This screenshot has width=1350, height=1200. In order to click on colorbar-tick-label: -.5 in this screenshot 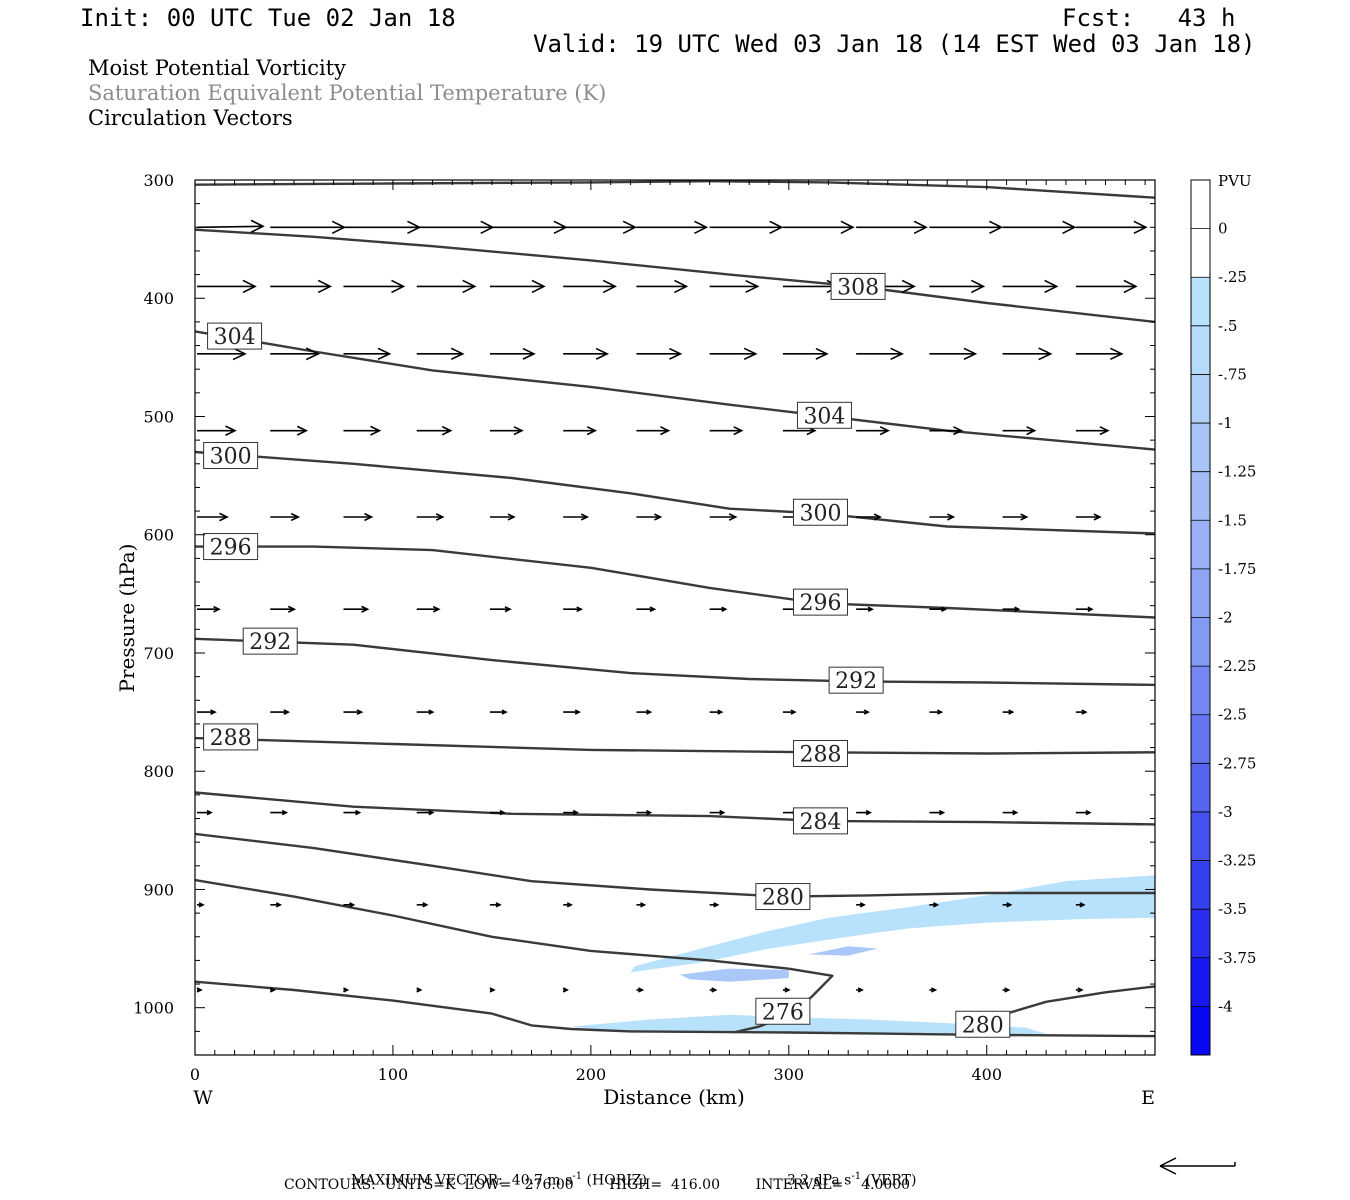, I will do `click(1227, 326)`.